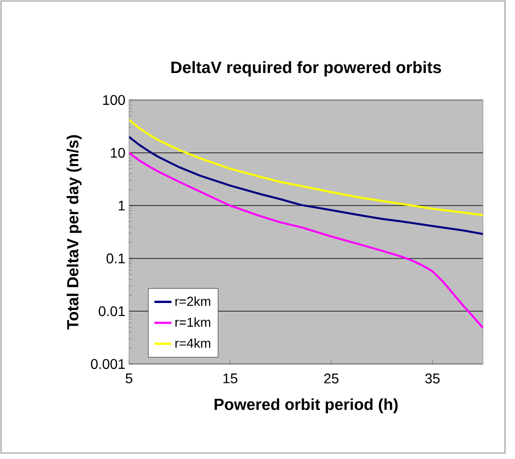 Image resolution: width=515 pixels, height=459 pixels. I want to click on y-tick-label: 1, so click(121, 205).